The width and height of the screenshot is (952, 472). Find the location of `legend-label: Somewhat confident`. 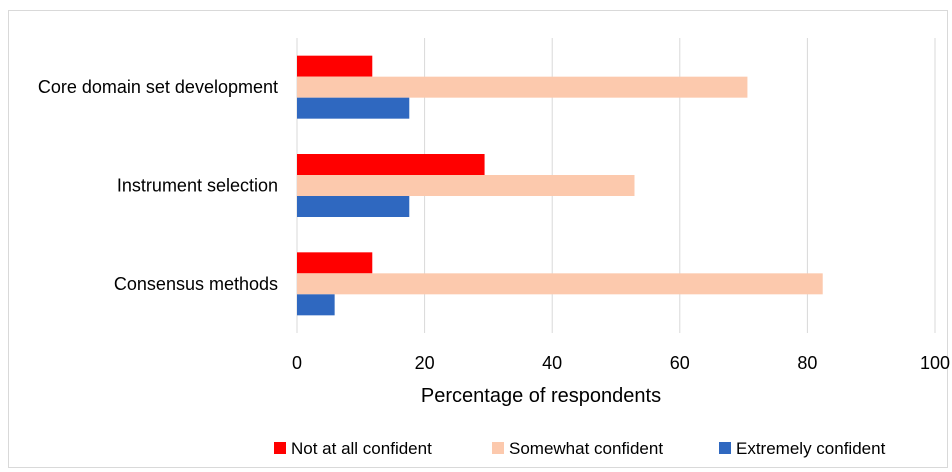

legend-label: Somewhat confident is located at coordinates (586, 448).